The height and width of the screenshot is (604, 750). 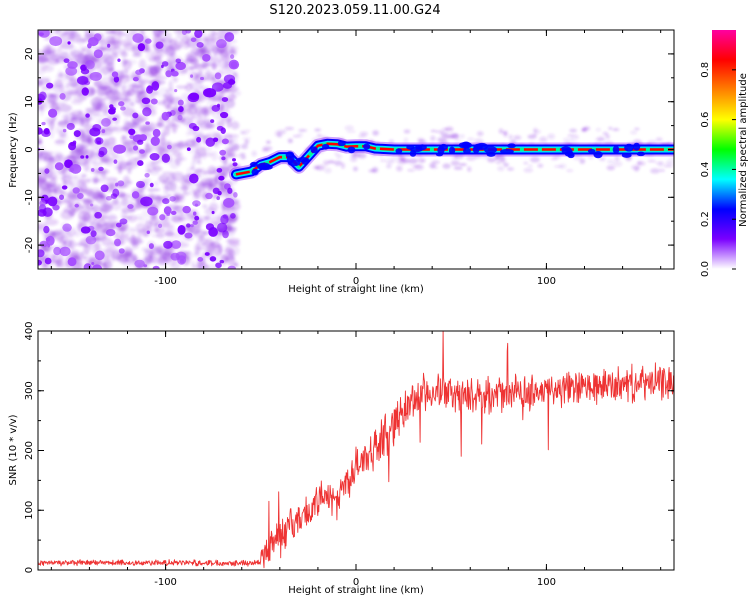 What do you see at coordinates (546, 582) in the screenshot?
I see `snr-x-tick-label: 100` at bounding box center [546, 582].